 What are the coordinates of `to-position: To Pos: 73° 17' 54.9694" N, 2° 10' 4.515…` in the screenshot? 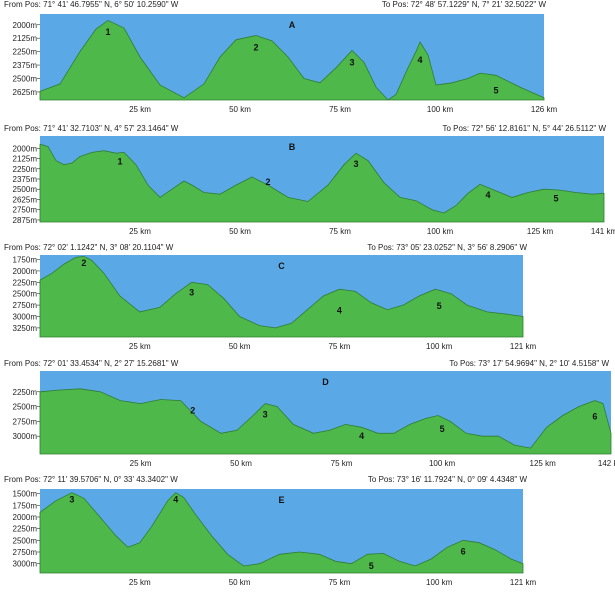 It's located at (529, 363).